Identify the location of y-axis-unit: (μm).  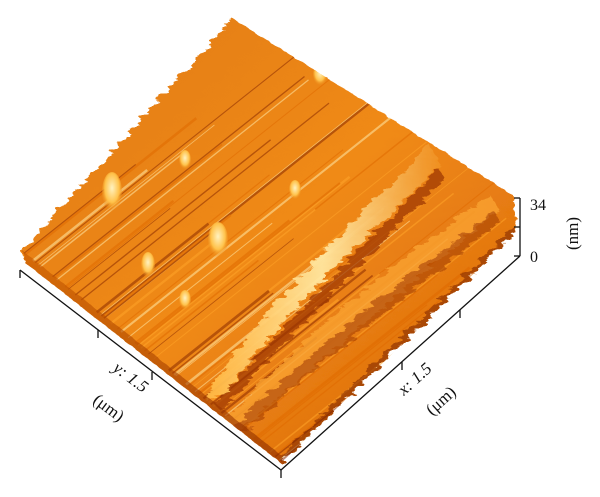
(109, 407).